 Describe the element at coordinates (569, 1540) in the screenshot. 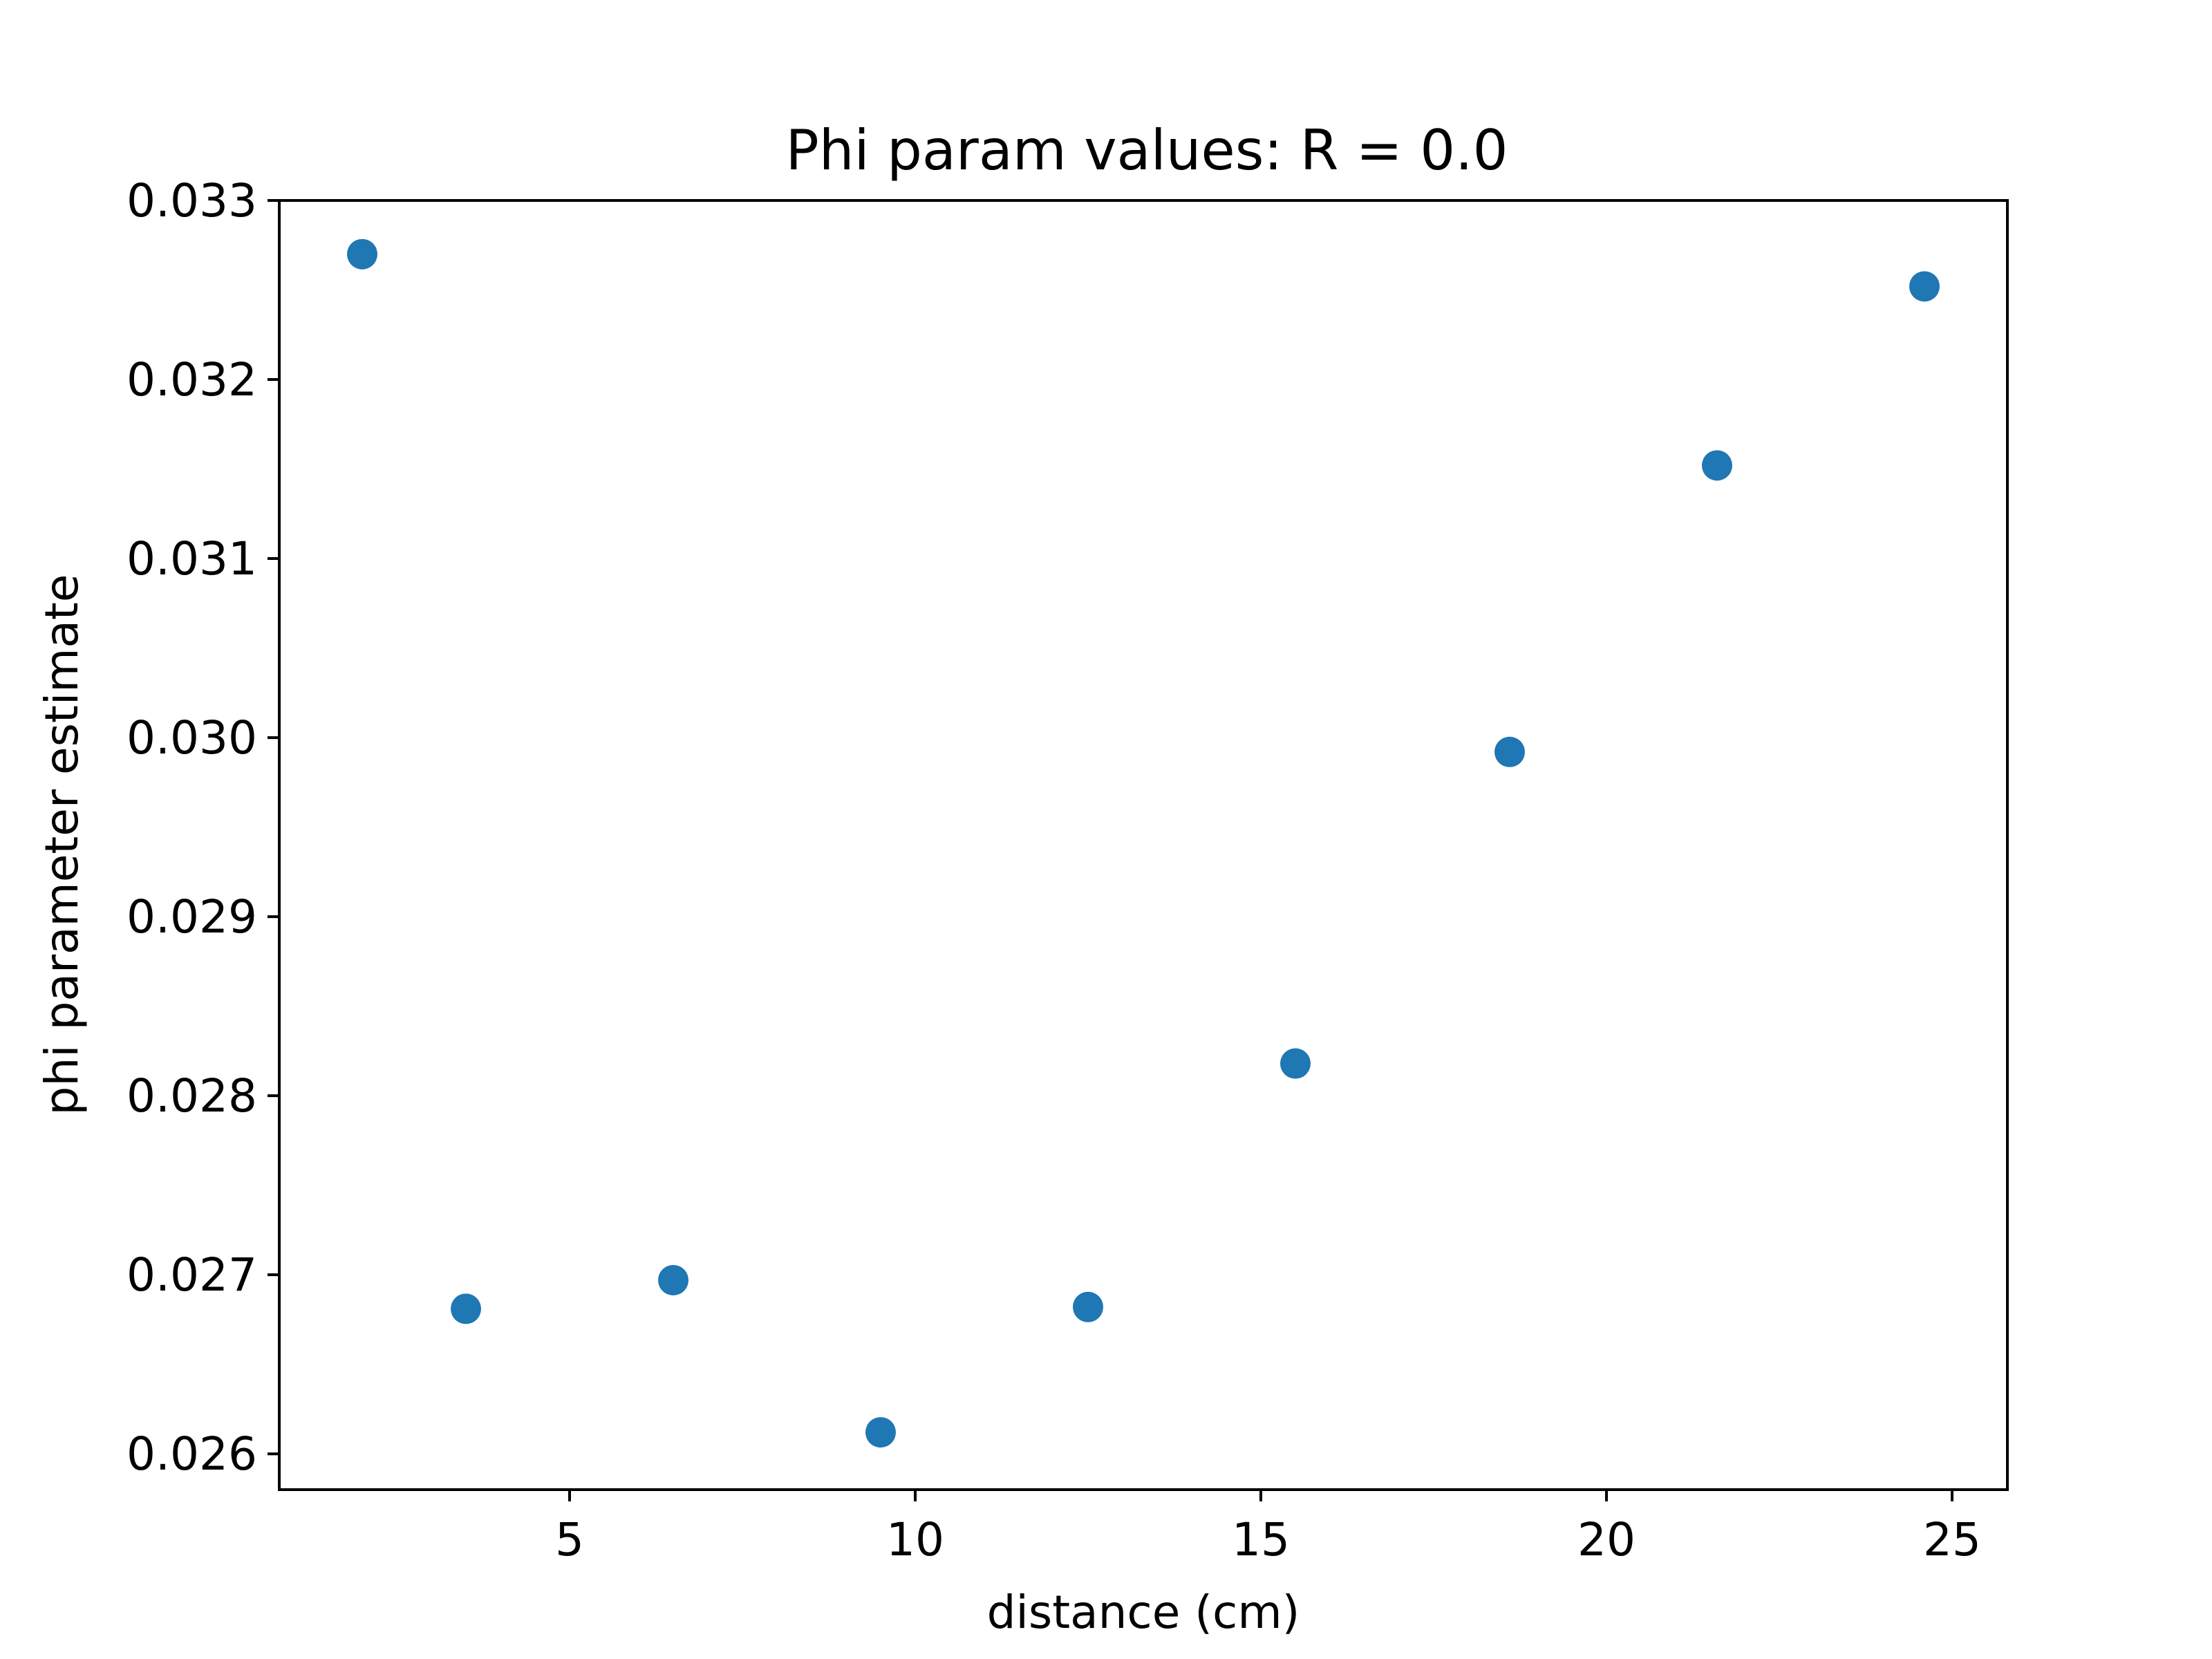

I see `x-tick-label: 5` at that location.